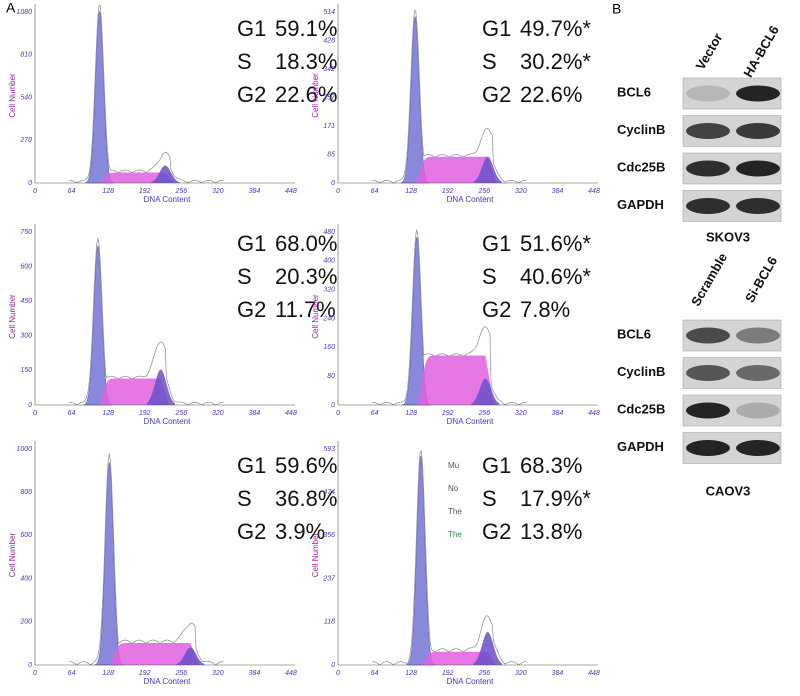 Image resolution: width=800 pixels, height=696 pixels. What do you see at coordinates (331, 154) in the screenshot?
I see `y-tick-label: 85` at bounding box center [331, 154].